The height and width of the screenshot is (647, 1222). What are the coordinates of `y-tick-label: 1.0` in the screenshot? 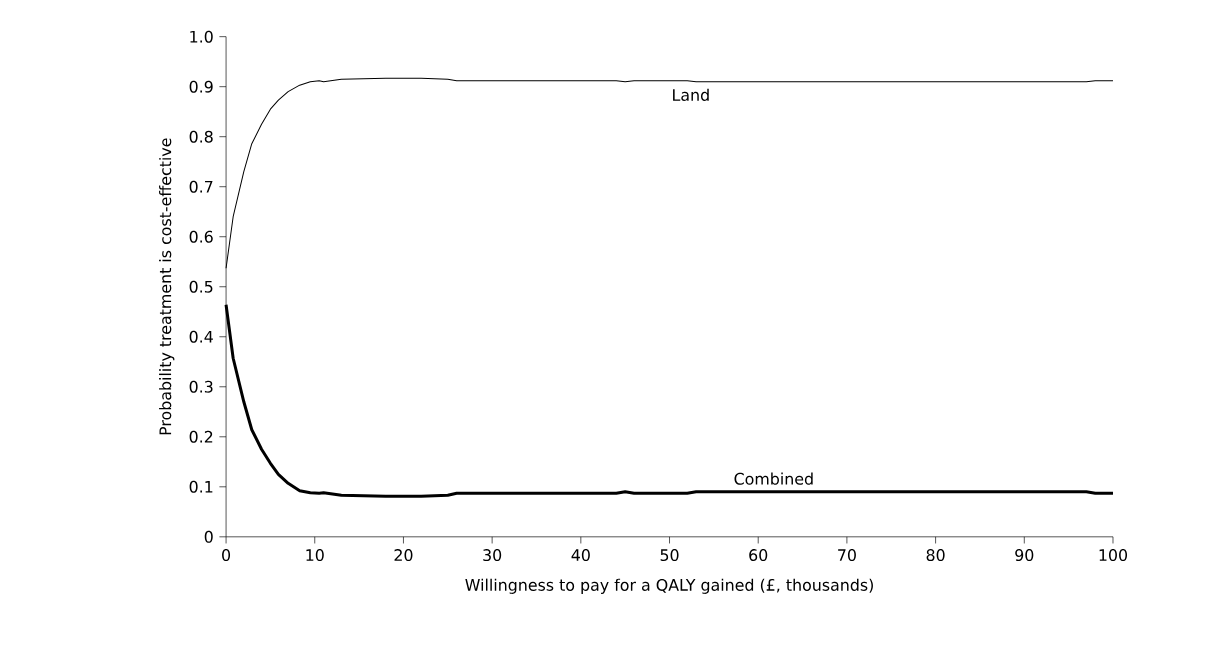 It's located at (201, 36).